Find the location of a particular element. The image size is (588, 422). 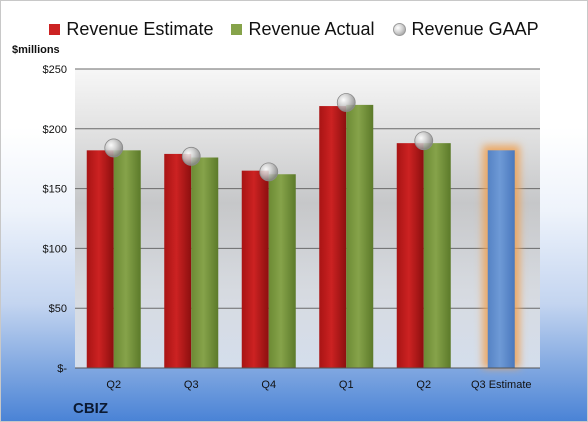

y-tick-label: $150 is located at coordinates (55, 190).